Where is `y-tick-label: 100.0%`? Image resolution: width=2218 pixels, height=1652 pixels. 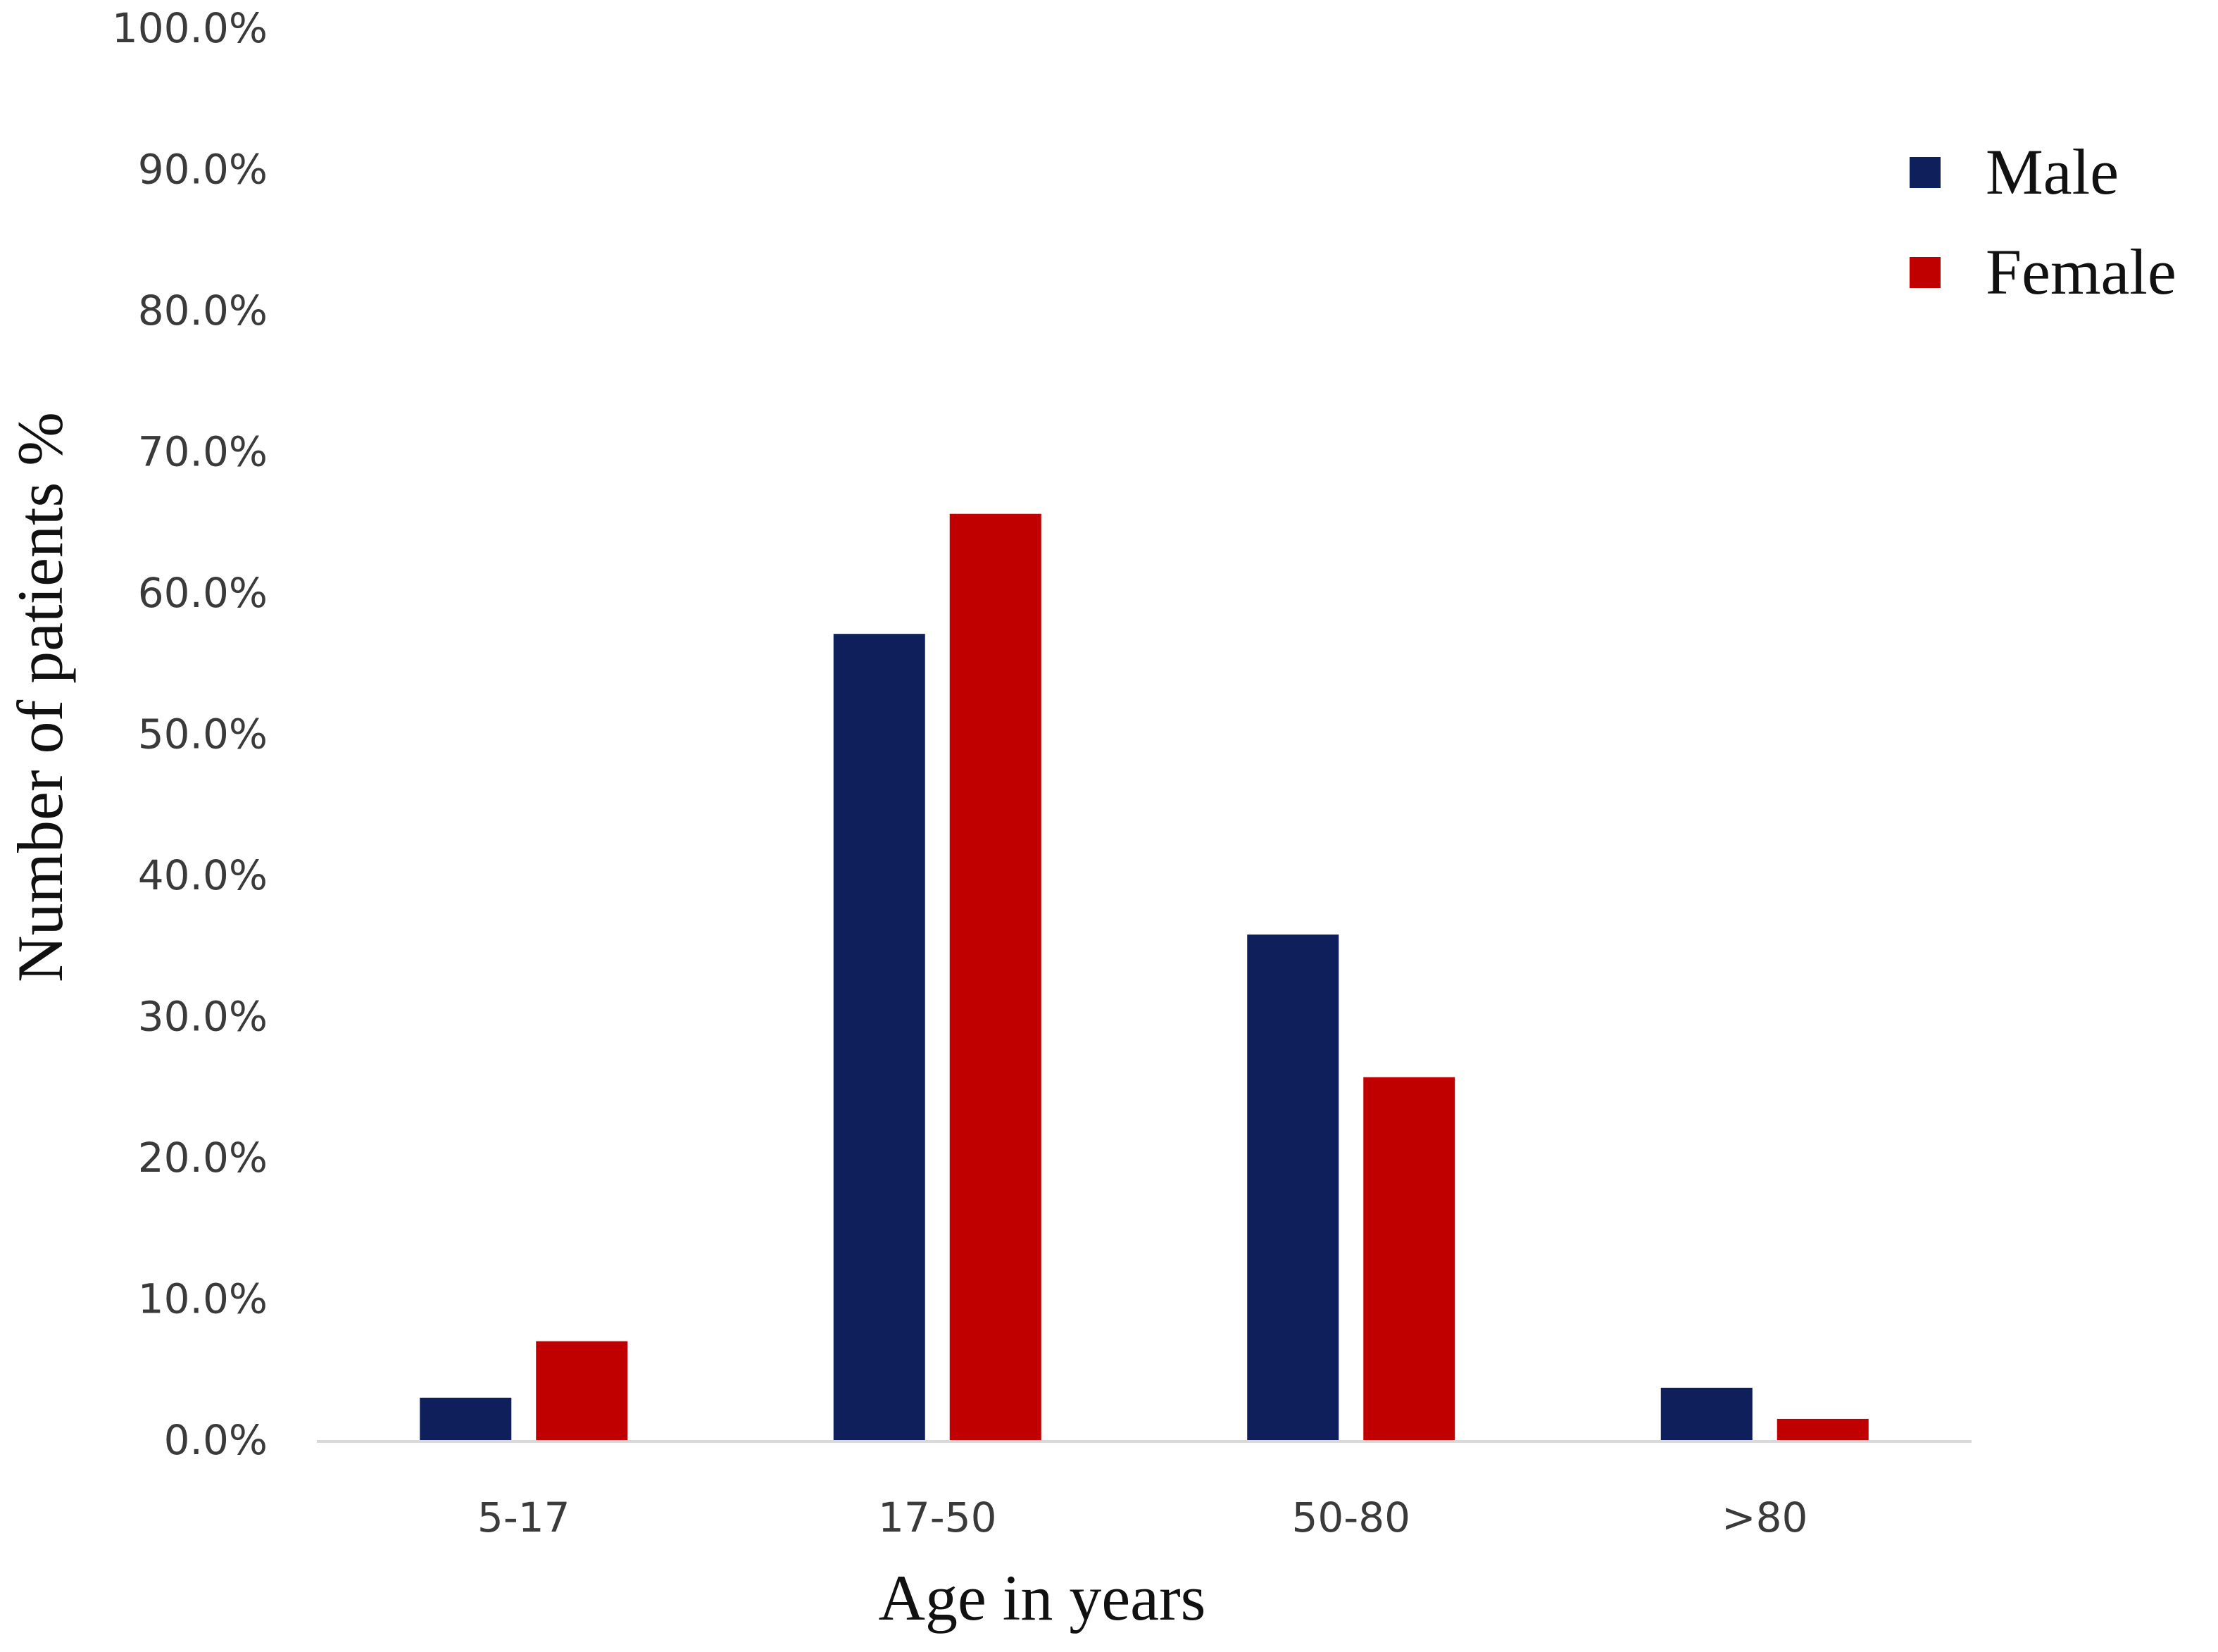
y-tick-label: 100.0% is located at coordinates (190, 28).